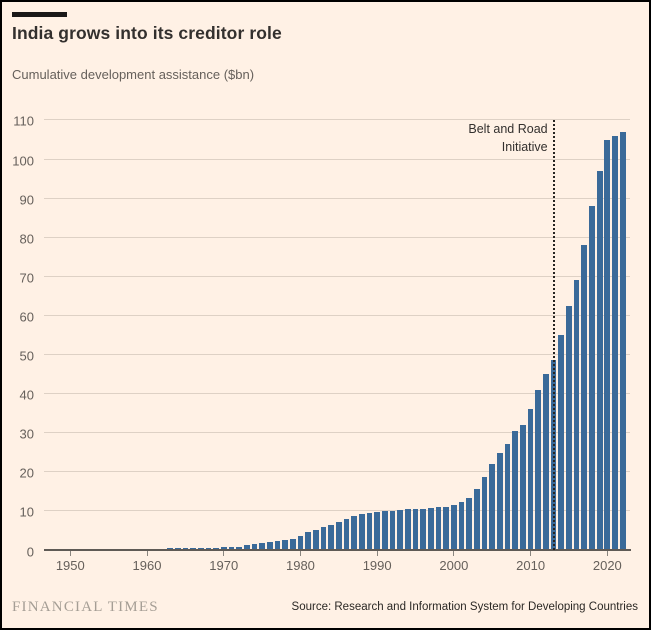  I want to click on y-axis-label: 80, so click(26, 239).